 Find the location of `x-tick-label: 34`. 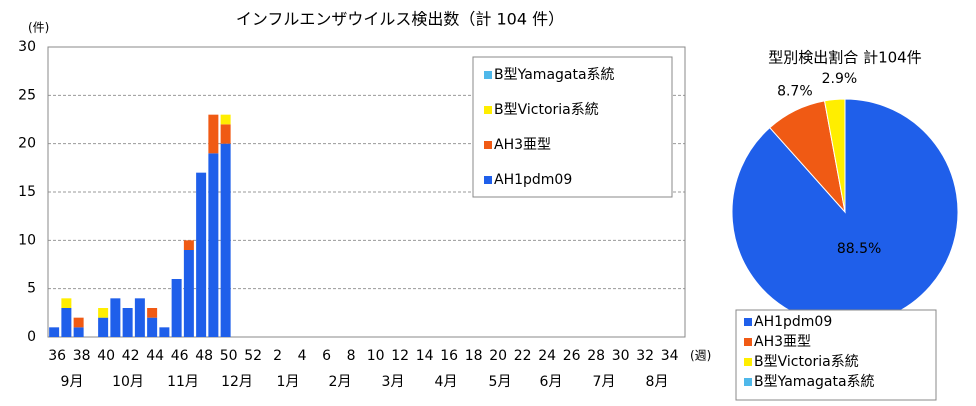

x-tick-label: 34 is located at coordinates (670, 356).